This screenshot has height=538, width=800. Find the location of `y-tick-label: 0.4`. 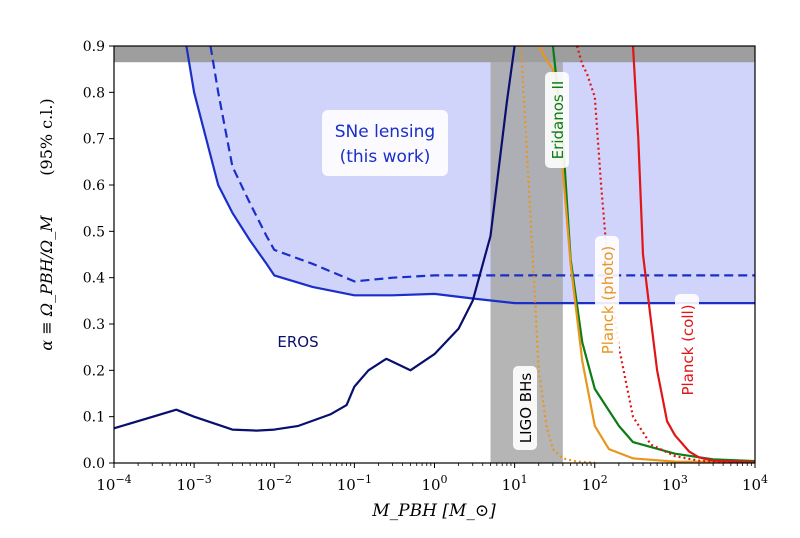

y-tick-label: 0.4 is located at coordinates (94, 279).